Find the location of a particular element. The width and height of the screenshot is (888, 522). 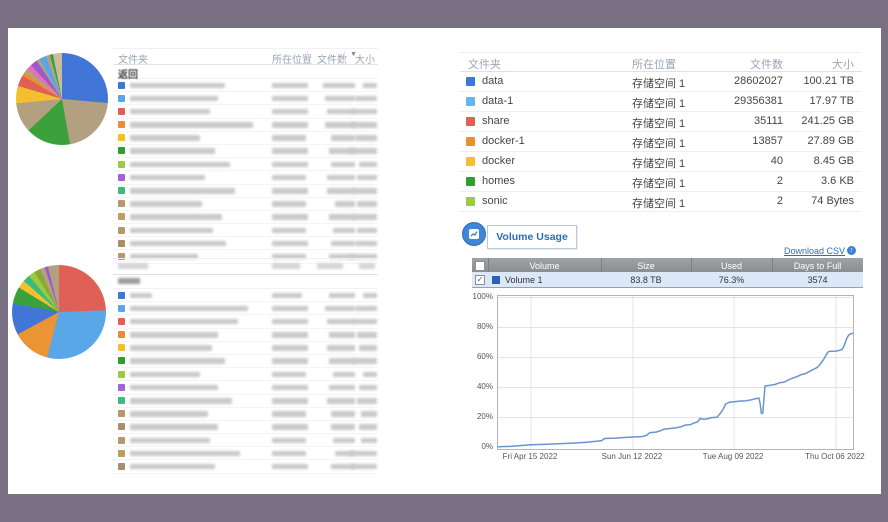

blurred-header is located at coordinates (286, 266).